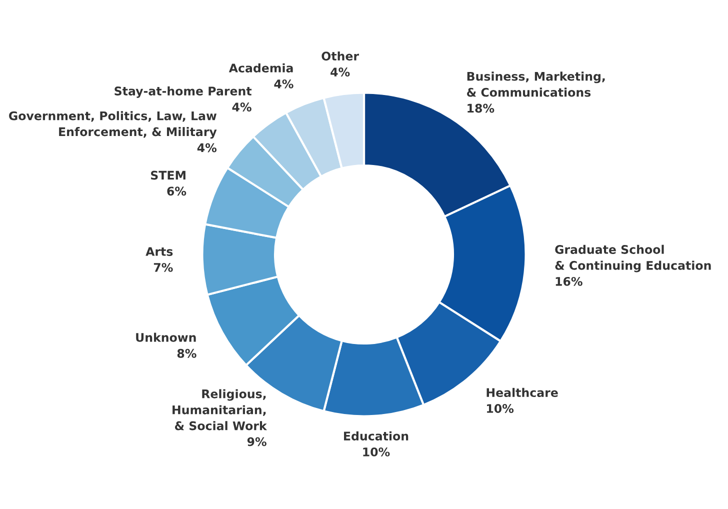  I want to click on slice-label: Unknown, so click(166, 337).